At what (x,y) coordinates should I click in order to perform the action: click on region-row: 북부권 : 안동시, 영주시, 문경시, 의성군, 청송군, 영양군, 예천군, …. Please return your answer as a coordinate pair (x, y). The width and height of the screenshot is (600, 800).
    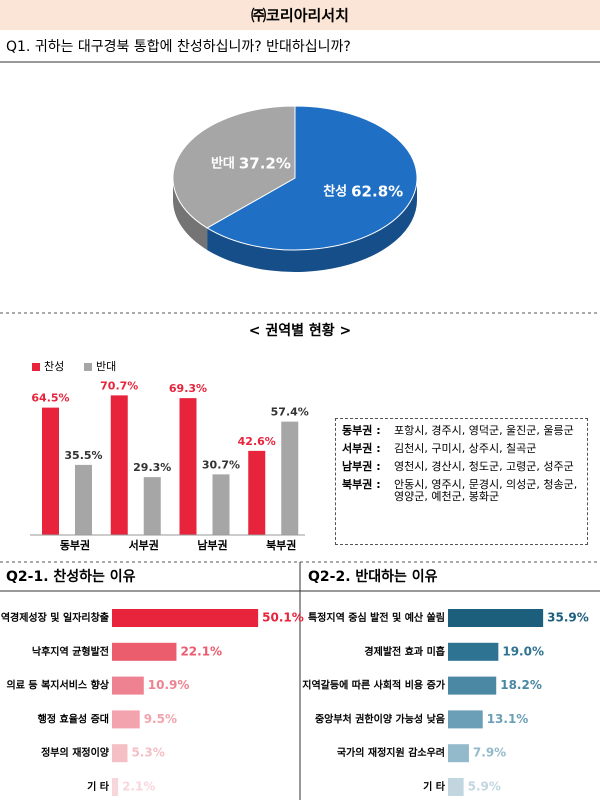
    Looking at the image, I should click on (461, 491).